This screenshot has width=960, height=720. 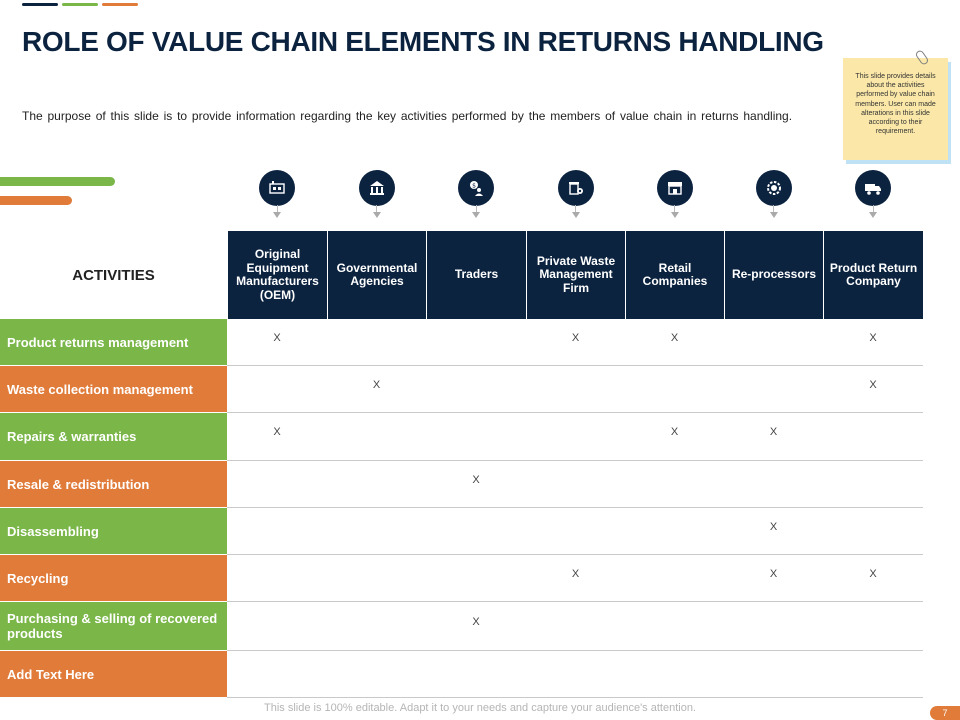 I want to click on page-number: 7, so click(x=945, y=713).